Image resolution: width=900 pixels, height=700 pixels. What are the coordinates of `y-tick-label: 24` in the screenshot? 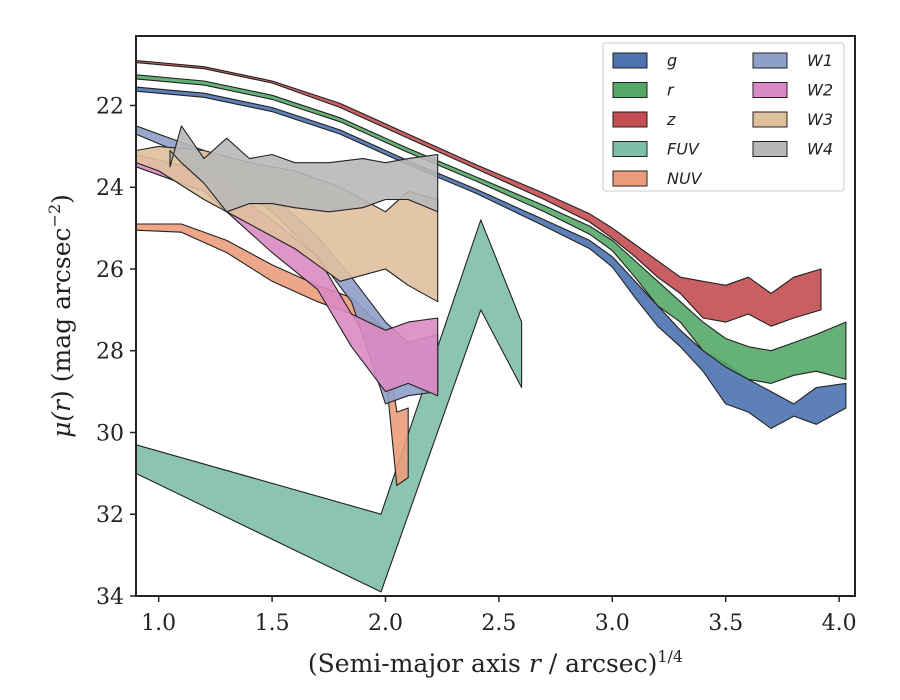 It's located at (110, 188).